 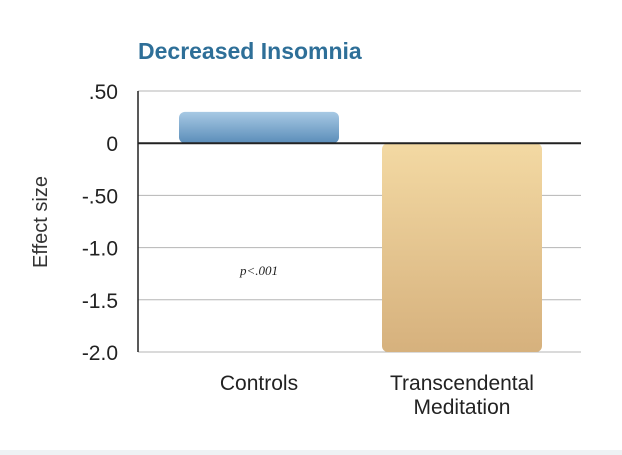 What do you see at coordinates (259, 127) in the screenshot?
I see `bar-controls` at bounding box center [259, 127].